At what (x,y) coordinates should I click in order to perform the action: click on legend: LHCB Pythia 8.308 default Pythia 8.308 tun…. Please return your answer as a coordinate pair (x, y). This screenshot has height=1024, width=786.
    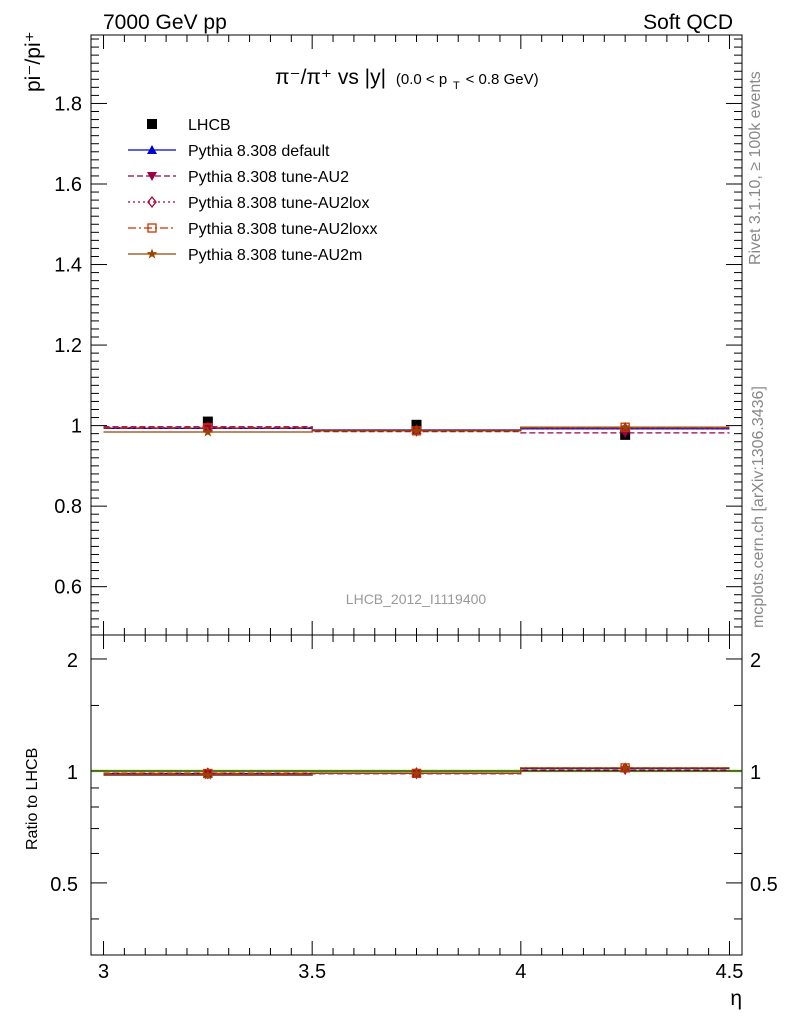
    Looking at the image, I should click on (252, 190).